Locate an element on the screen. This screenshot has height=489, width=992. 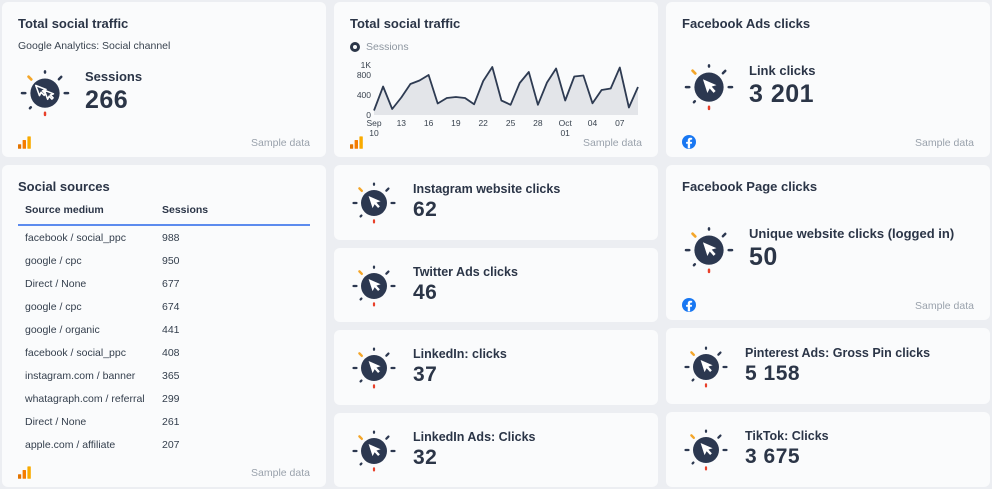
table-row: facebook / social_ppc 408 is located at coordinates (164, 352).